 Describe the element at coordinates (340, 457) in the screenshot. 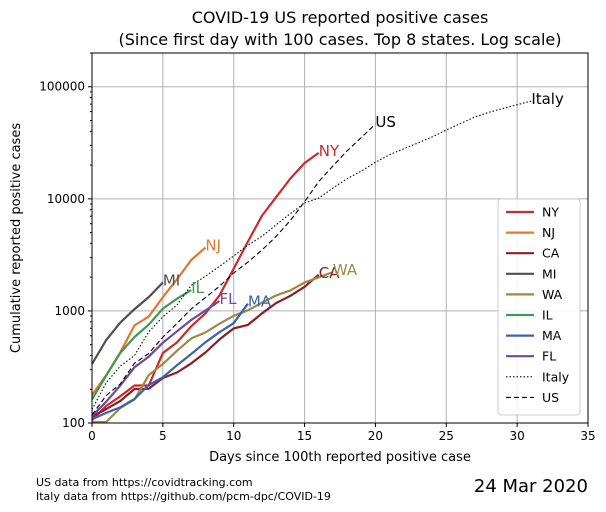

I see `x-axis-label: Days since 100th reported positive case` at that location.